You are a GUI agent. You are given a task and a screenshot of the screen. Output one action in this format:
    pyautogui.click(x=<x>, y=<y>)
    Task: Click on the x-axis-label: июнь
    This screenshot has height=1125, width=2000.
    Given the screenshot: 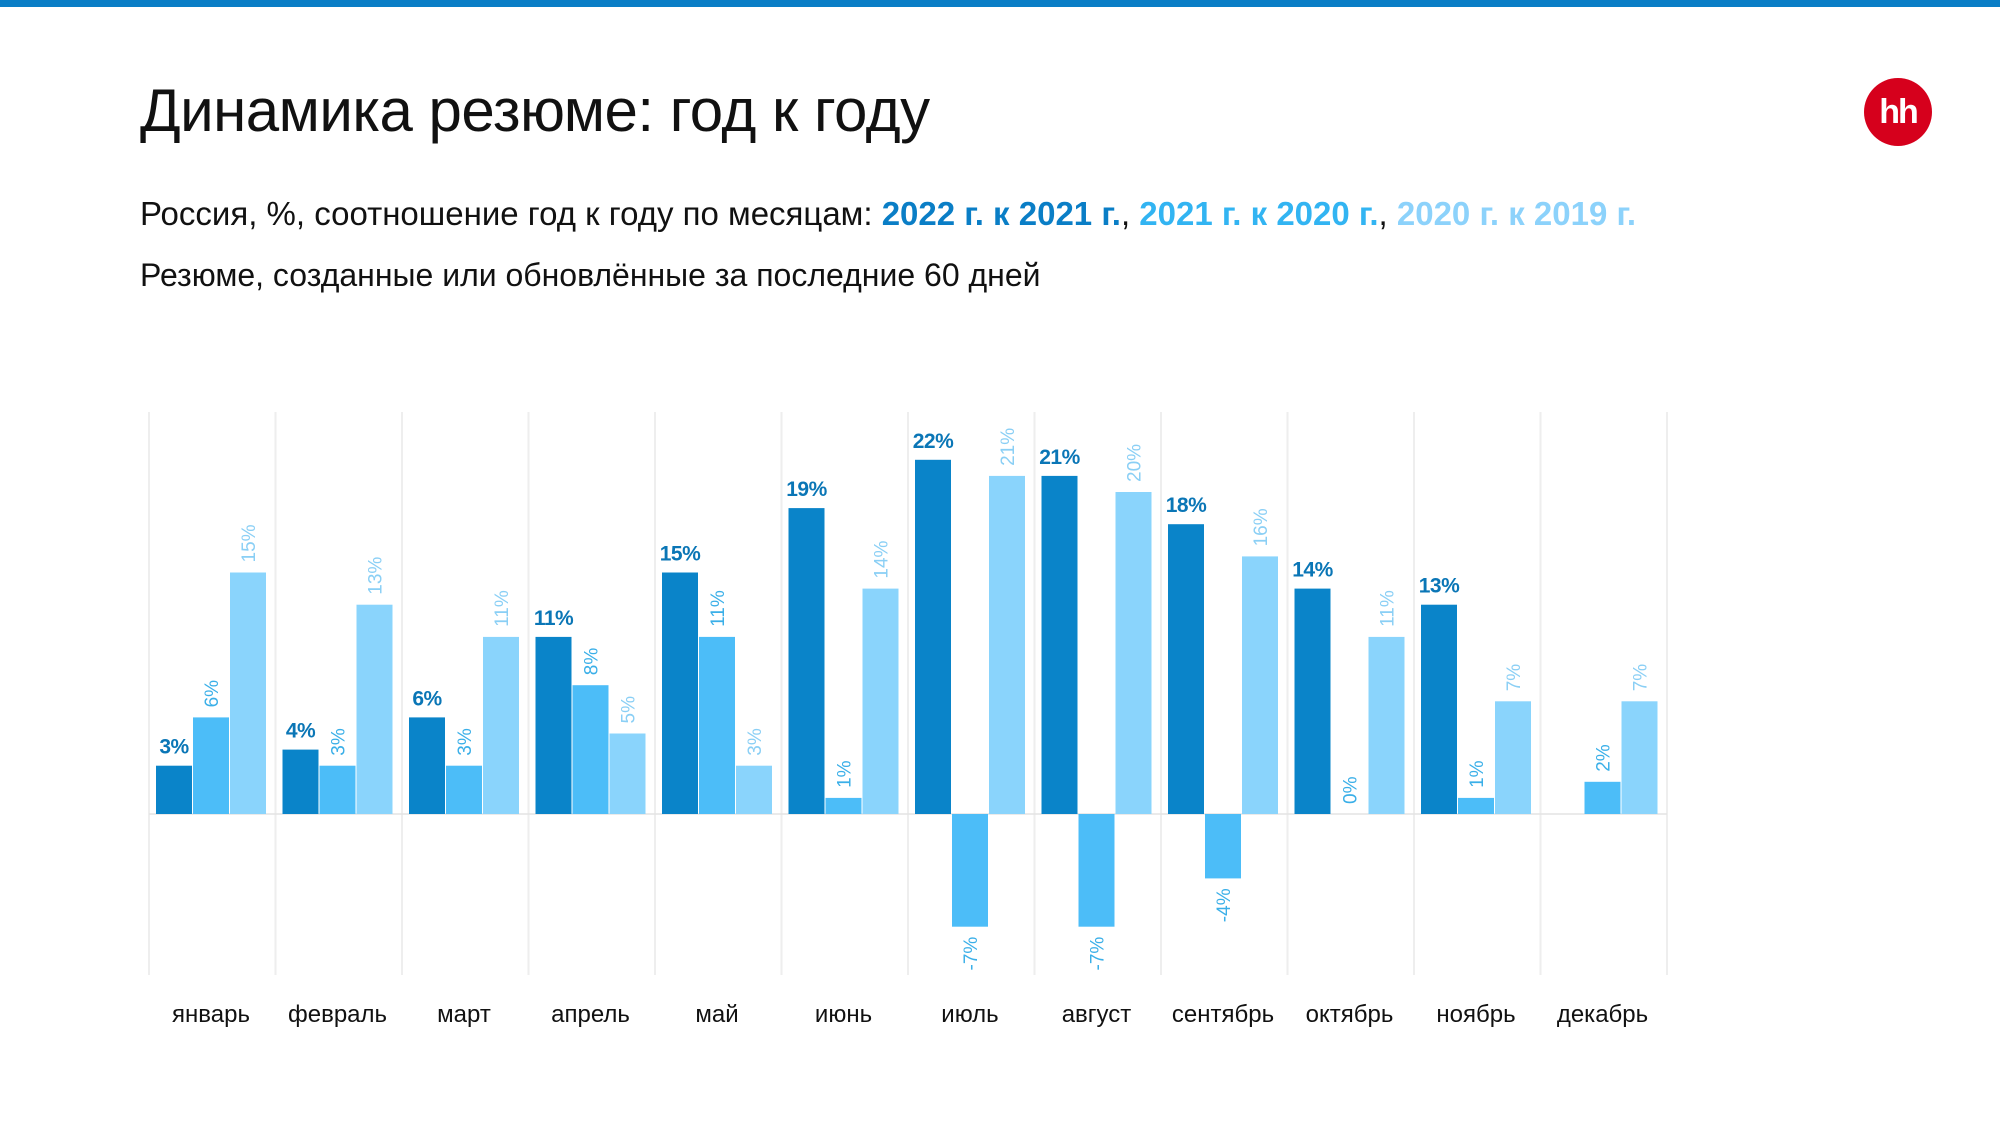 What is the action you would take?
    pyautogui.click(x=843, y=1014)
    